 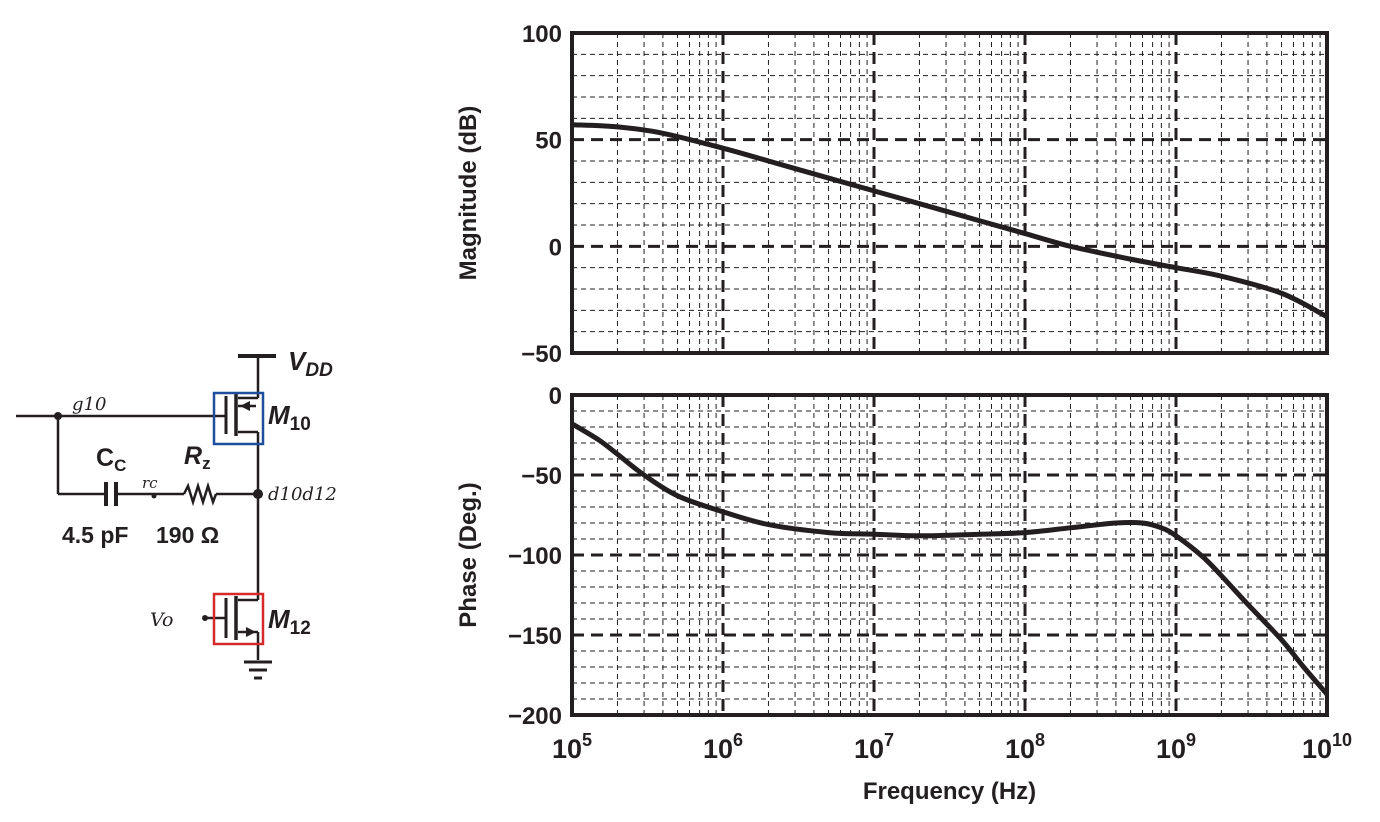 What do you see at coordinates (89, 404) in the screenshot?
I see `gate10-note: g10` at bounding box center [89, 404].